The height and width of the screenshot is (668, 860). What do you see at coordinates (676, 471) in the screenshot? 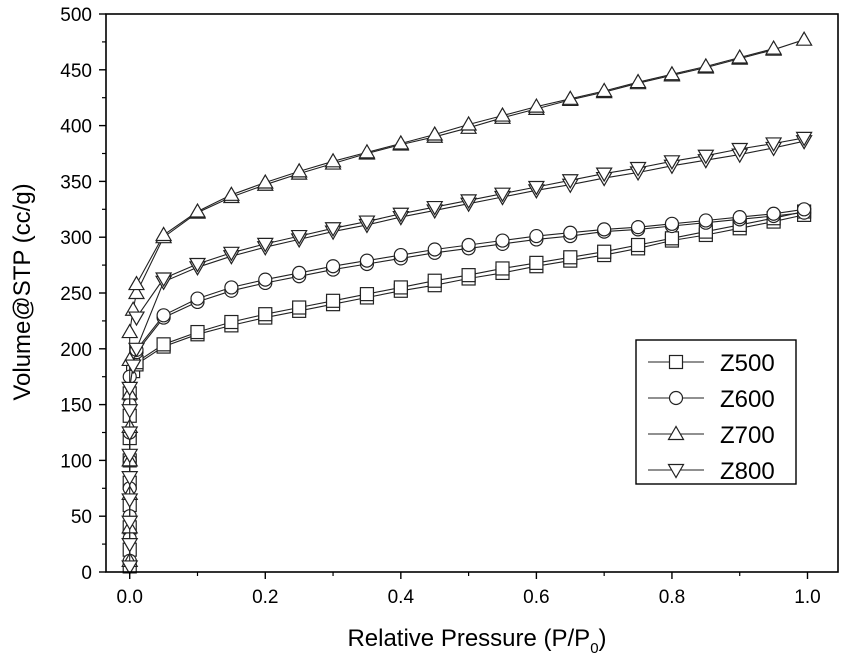
I see `legend-marker-z800` at bounding box center [676, 471].